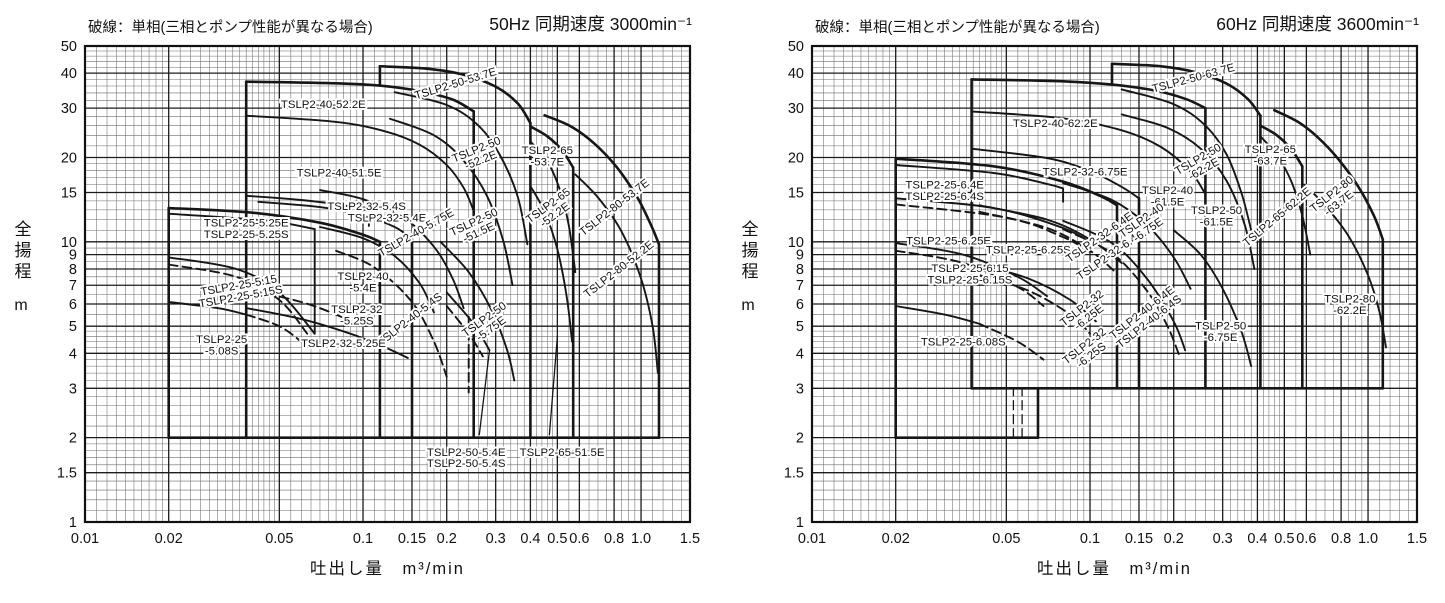 The height and width of the screenshot is (603, 1445). Describe the element at coordinates (1121, 293) in the screenshot. I see `curve-TSLP2-40-6.4S` at that location.